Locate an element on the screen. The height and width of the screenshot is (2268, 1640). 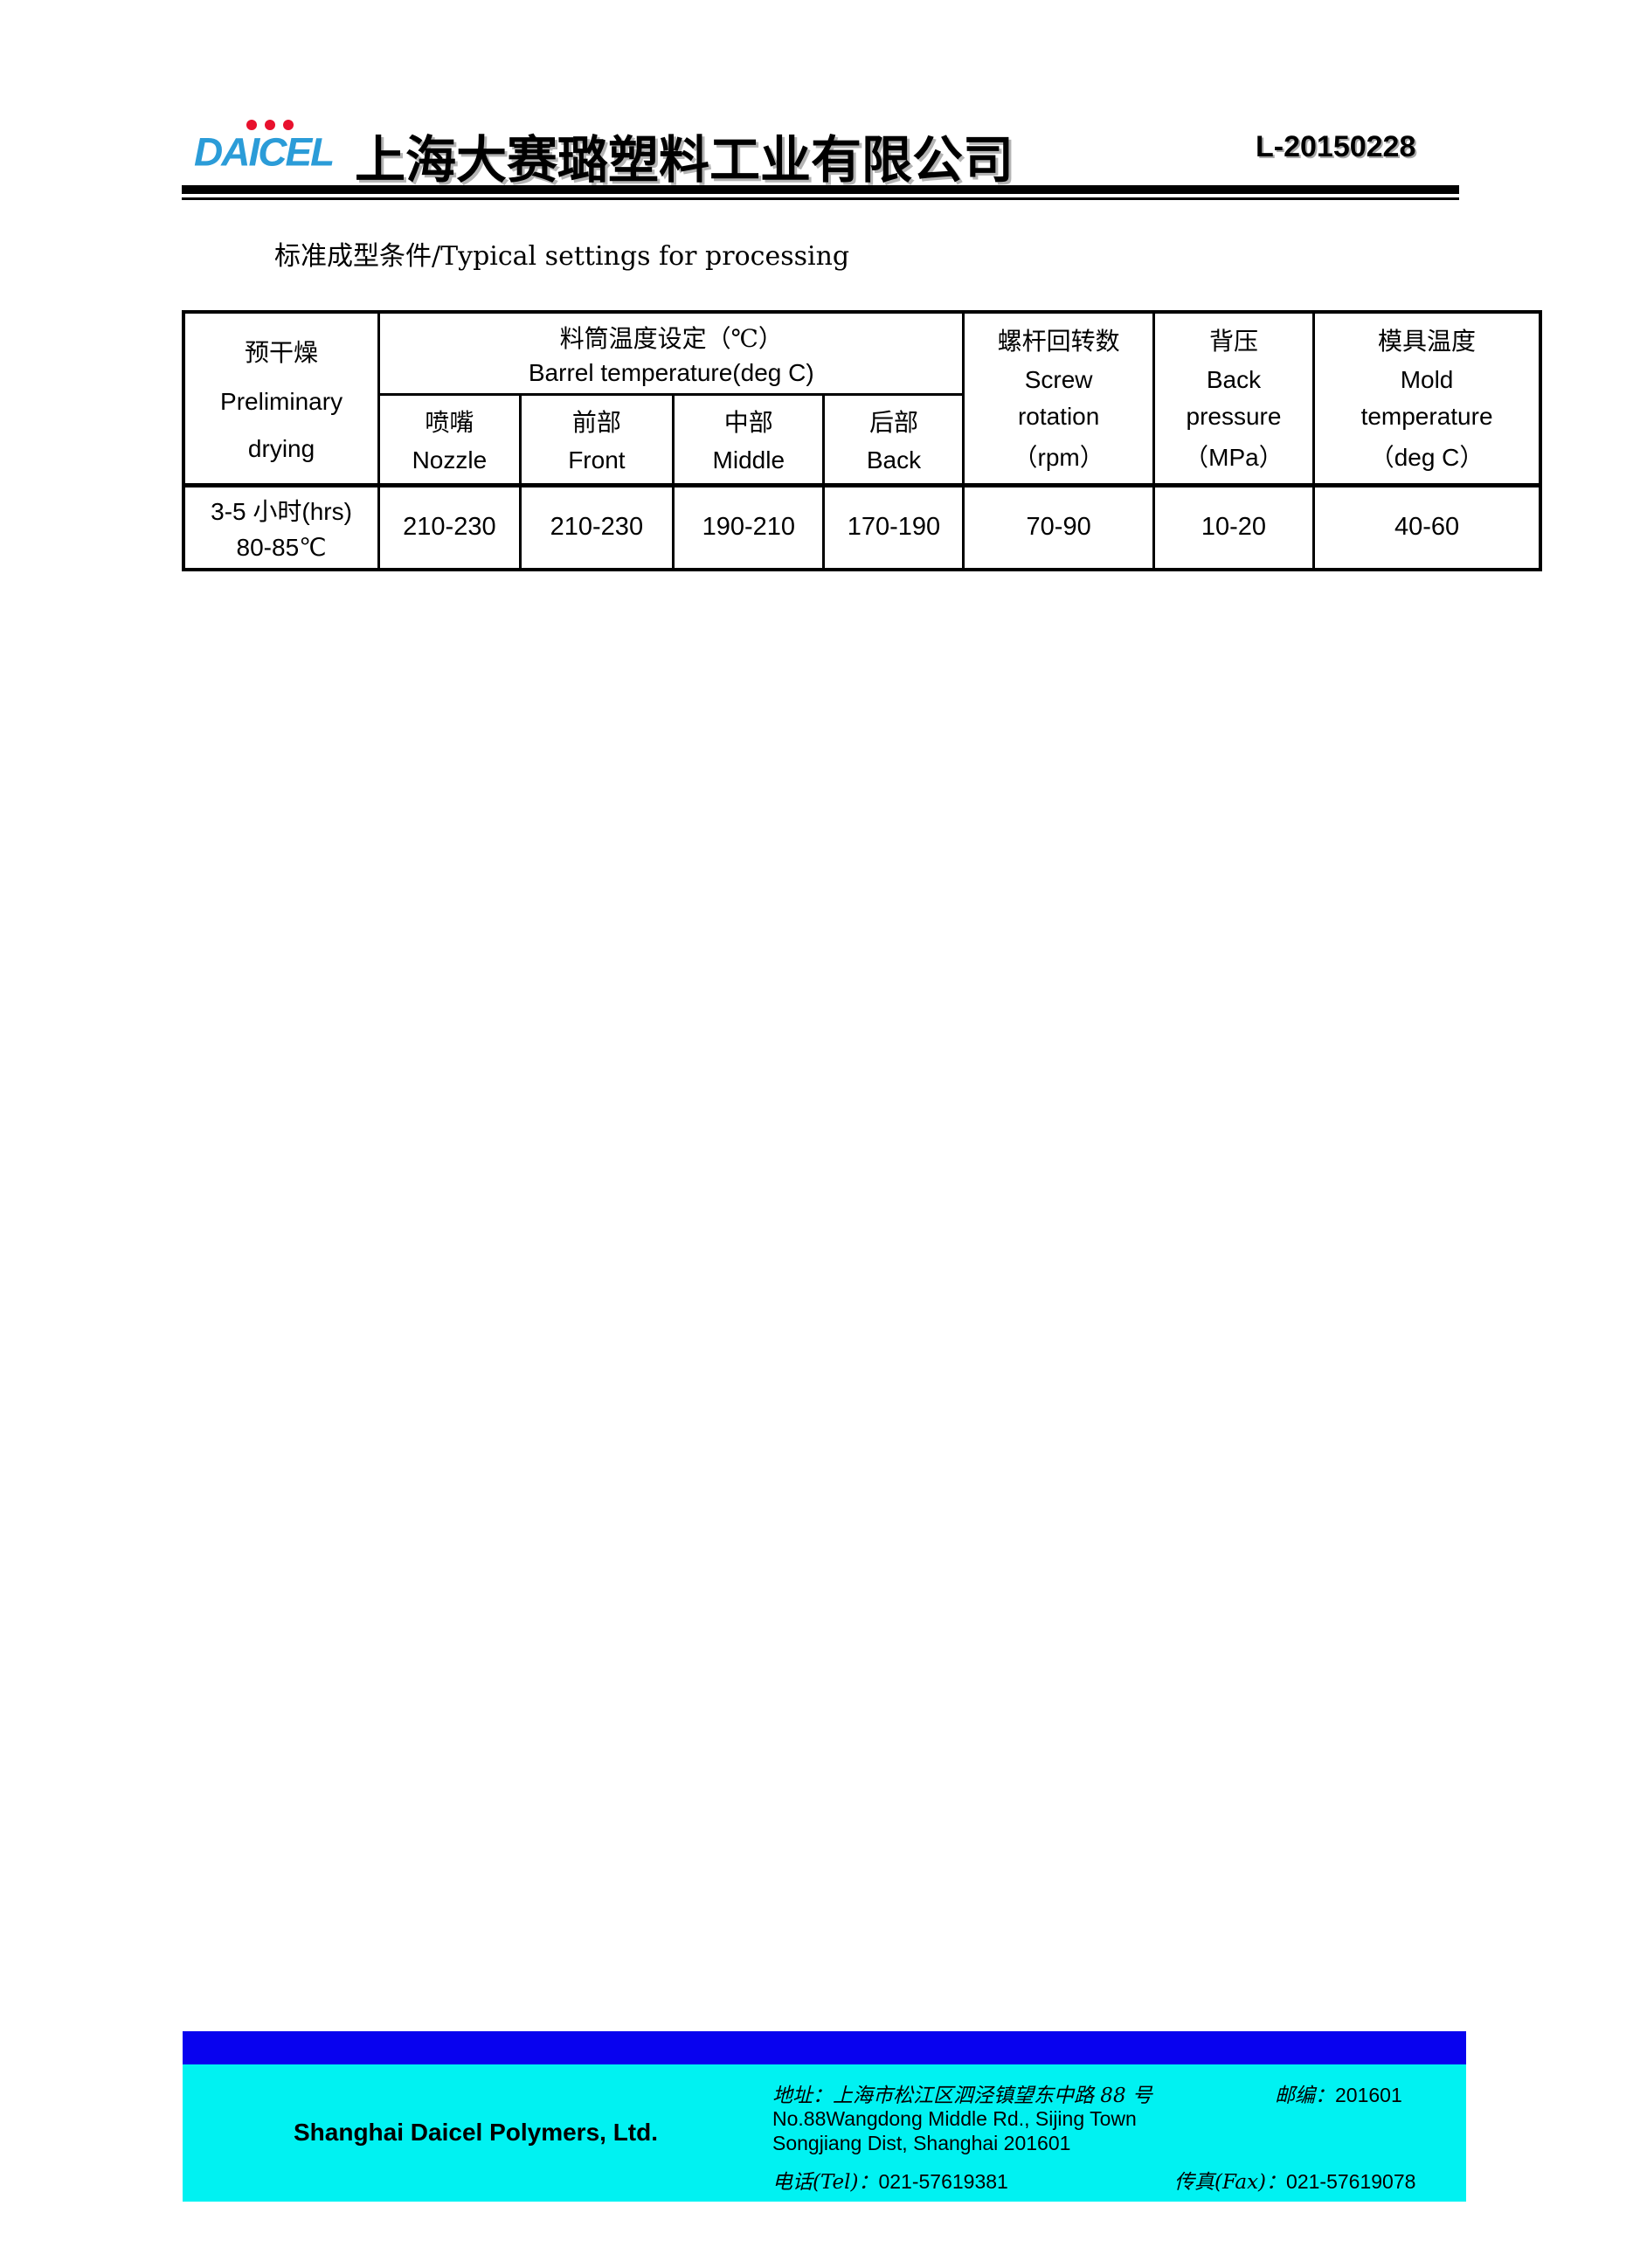
td-middle-value: 190-210 is located at coordinates (749, 527).